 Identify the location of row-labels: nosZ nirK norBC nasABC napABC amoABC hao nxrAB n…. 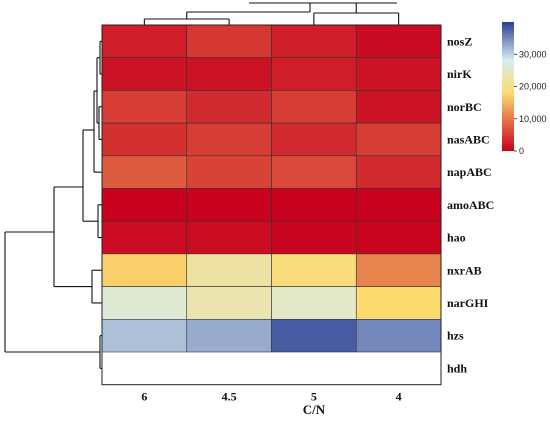
(470, 204).